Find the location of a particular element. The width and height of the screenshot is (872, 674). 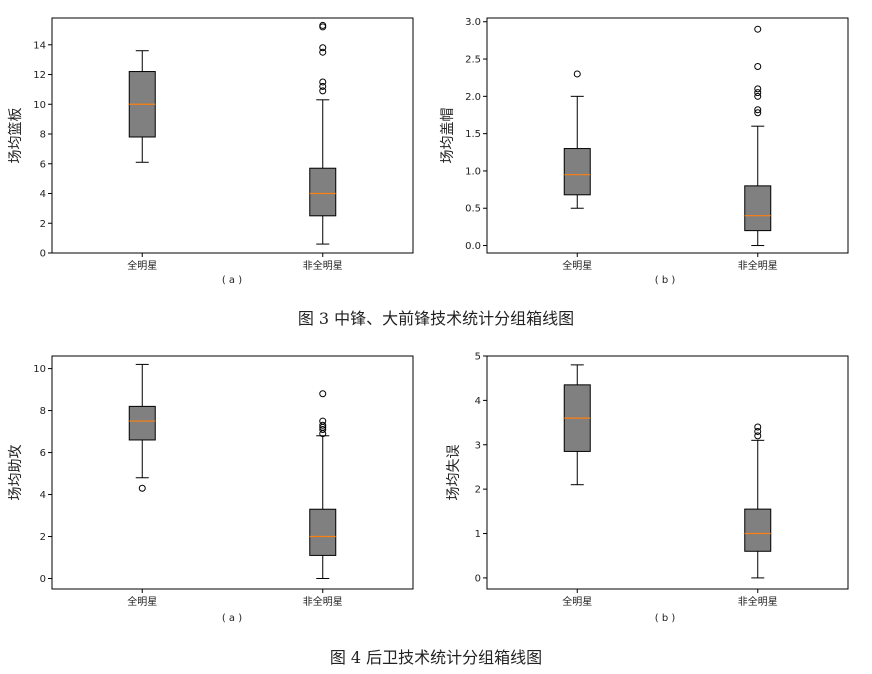

figure-3-caption: 图 3 中锋、大前锋技术统计分组箱线图 is located at coordinates (436, 318).